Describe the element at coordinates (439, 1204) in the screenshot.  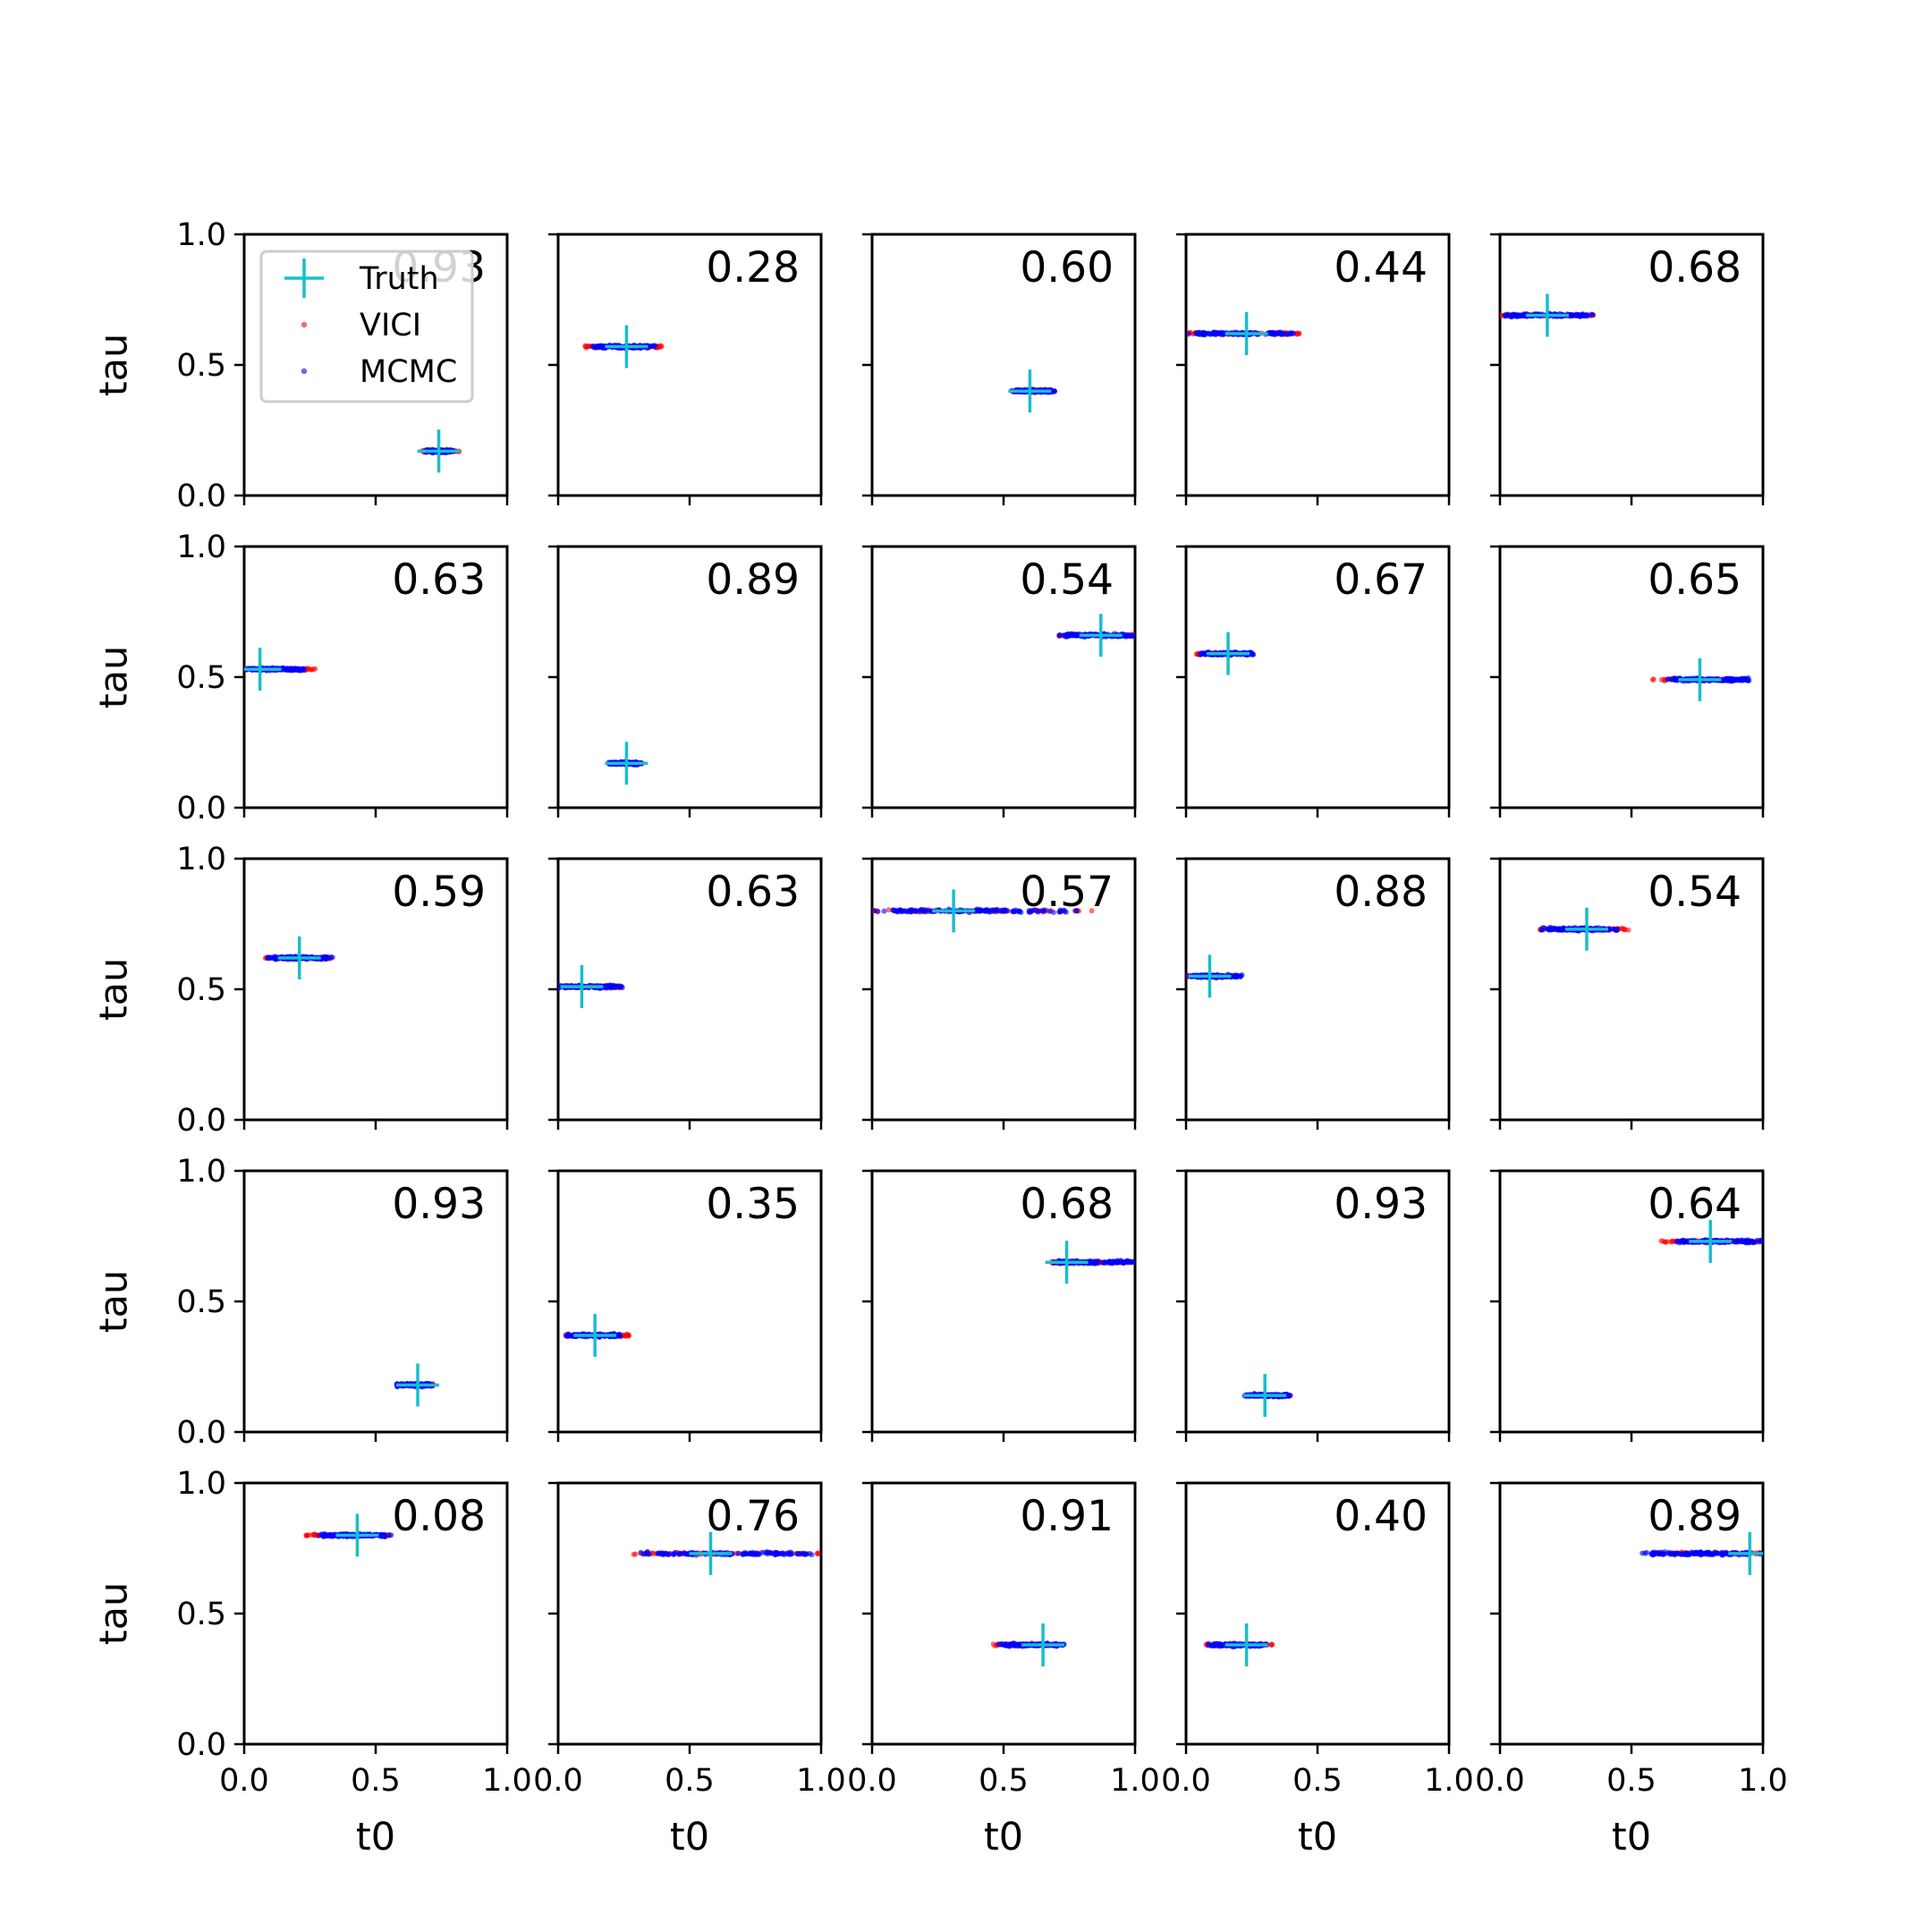
I see `panel-value-label: 0.93` at that location.